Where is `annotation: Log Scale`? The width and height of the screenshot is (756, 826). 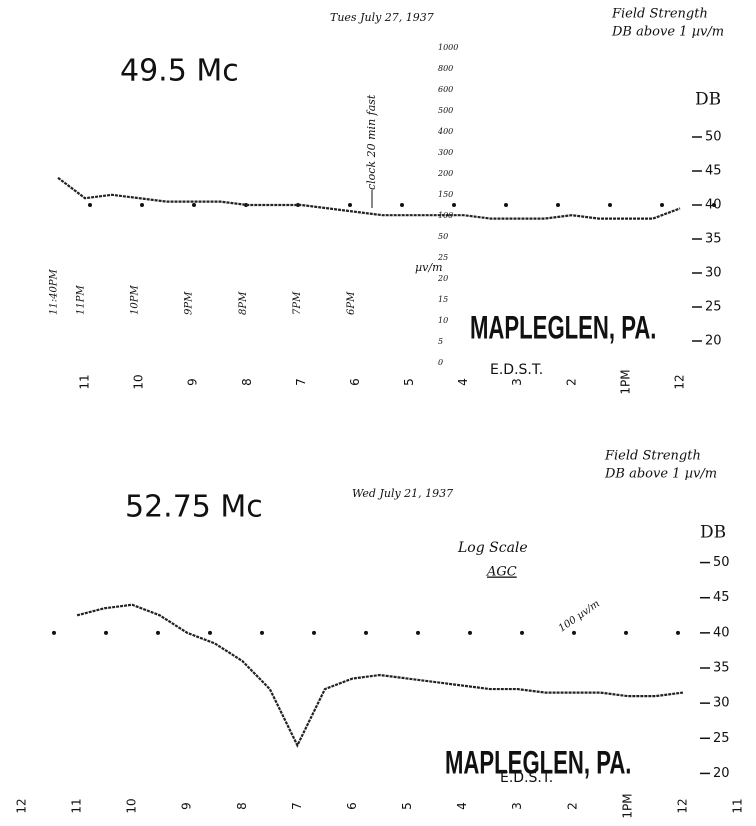
annotation: Log Scale is located at coordinates (492, 548).